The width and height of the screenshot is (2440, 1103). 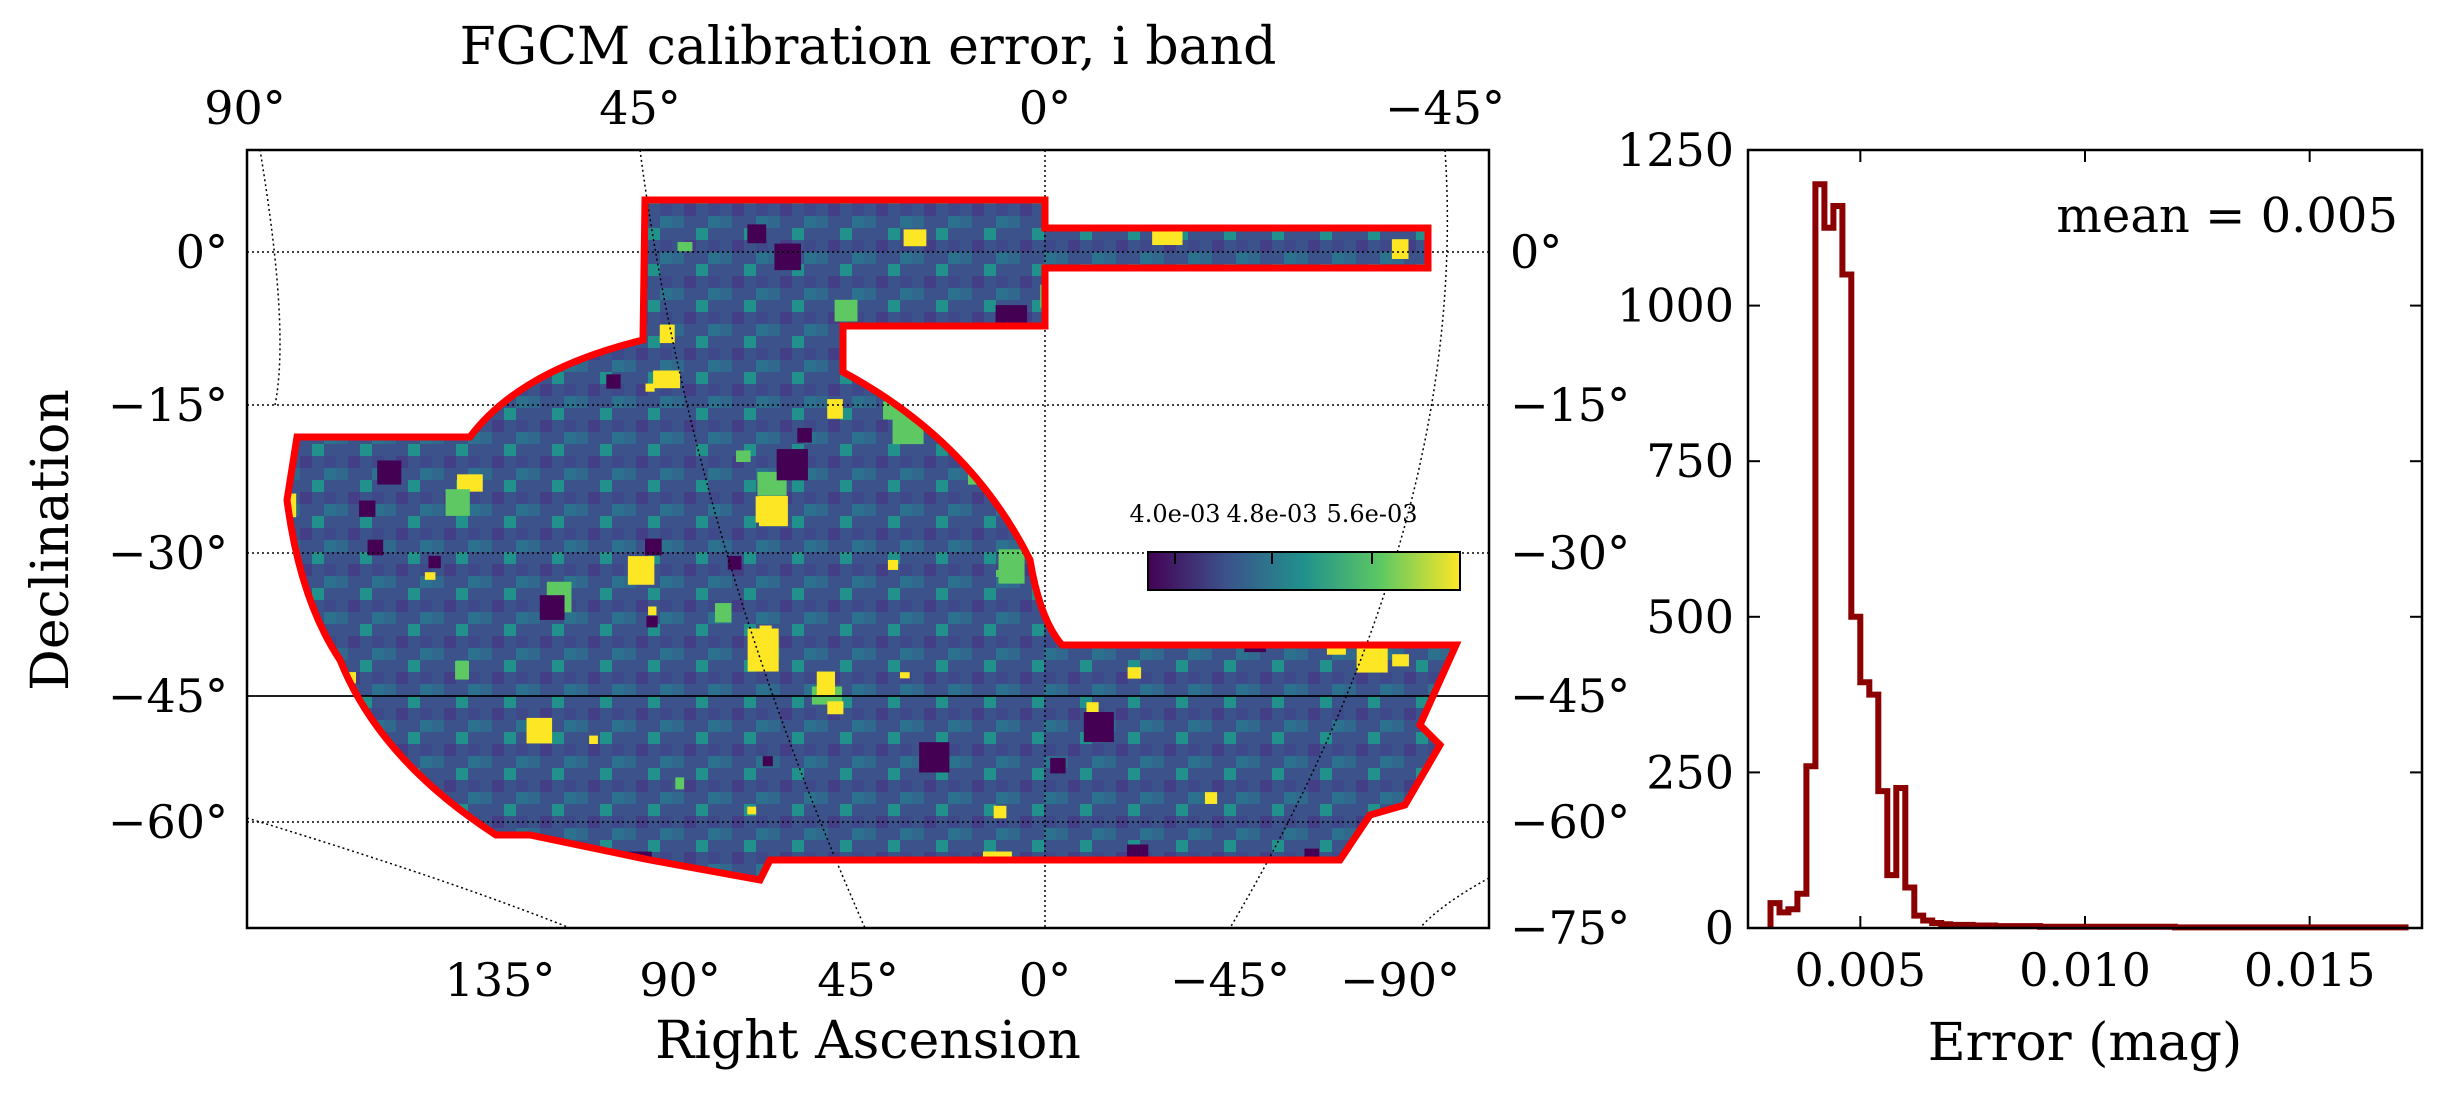 I want to click on top-ticks: 90° 45° 0° −45°, so click(x=854, y=108).